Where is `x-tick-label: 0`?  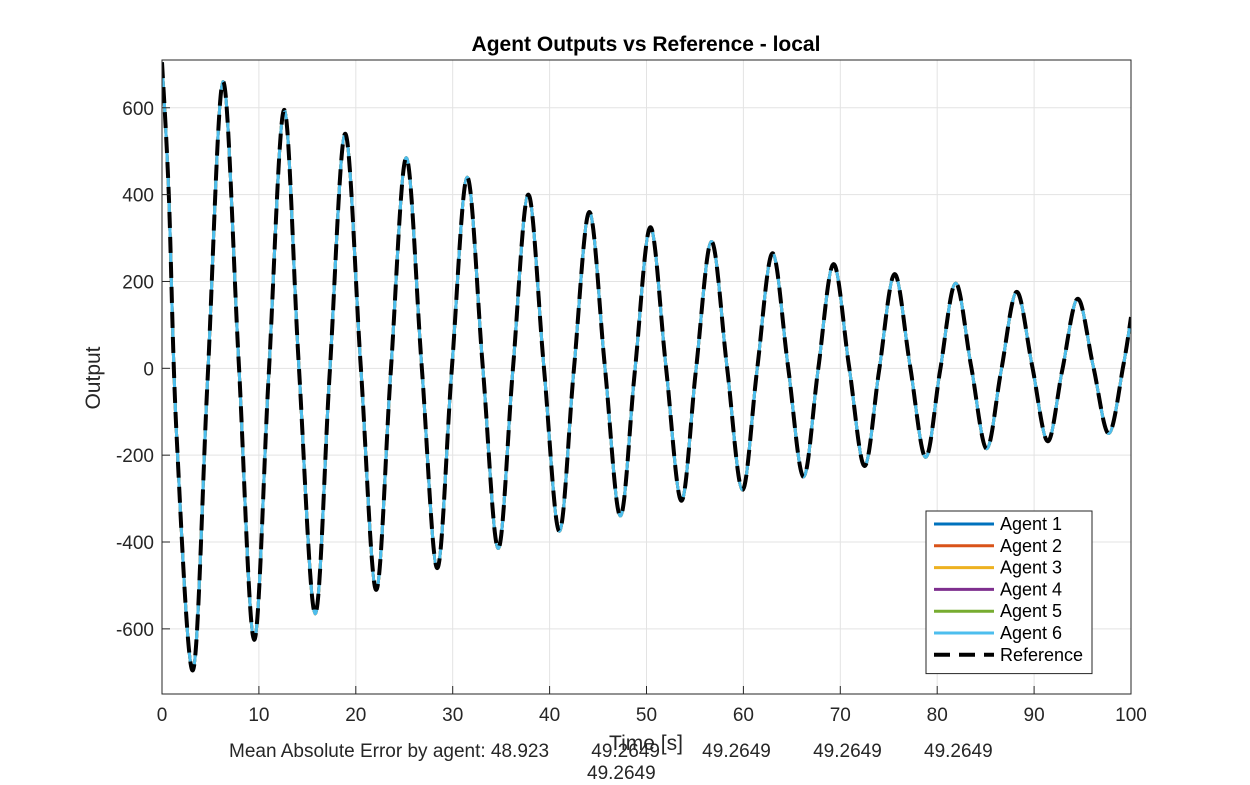
x-tick-label: 0 is located at coordinates (162, 715).